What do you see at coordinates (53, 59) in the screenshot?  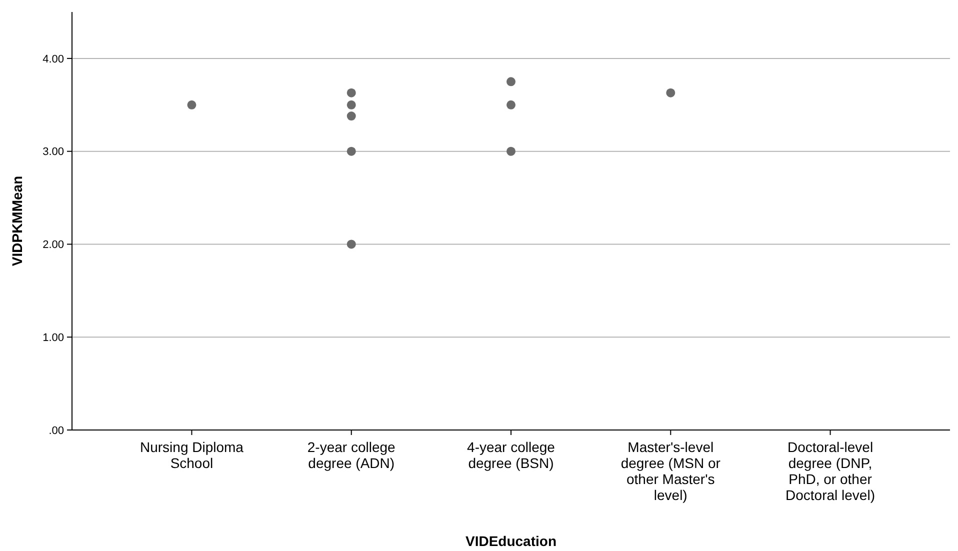 I see `y-tick-label: 4.00` at bounding box center [53, 59].